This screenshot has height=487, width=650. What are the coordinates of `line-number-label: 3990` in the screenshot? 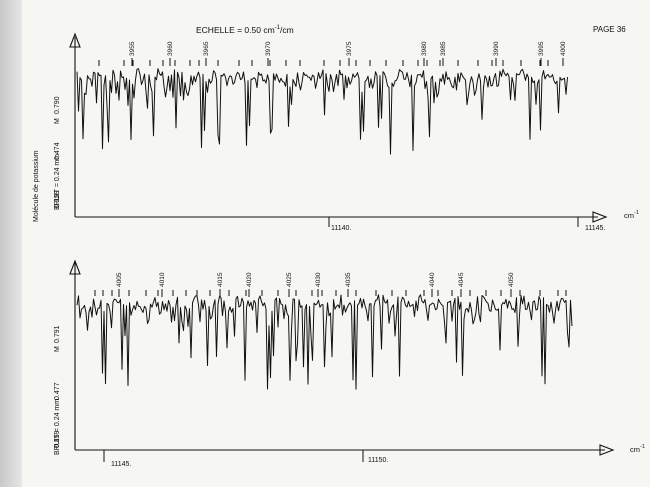 It's located at (496, 48).